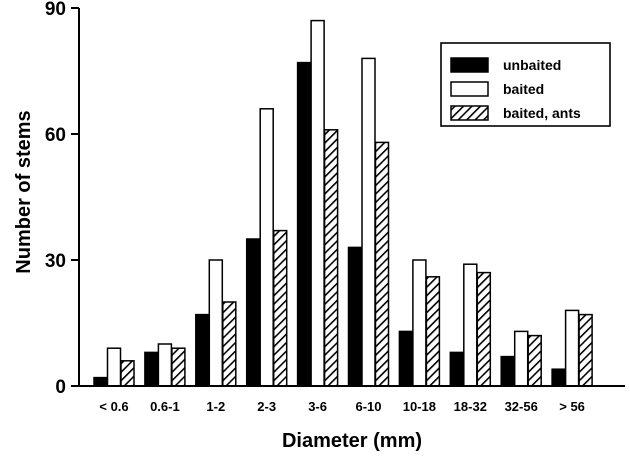 The image size is (630, 458). I want to click on x-tick-label: 1-2, so click(215, 406).